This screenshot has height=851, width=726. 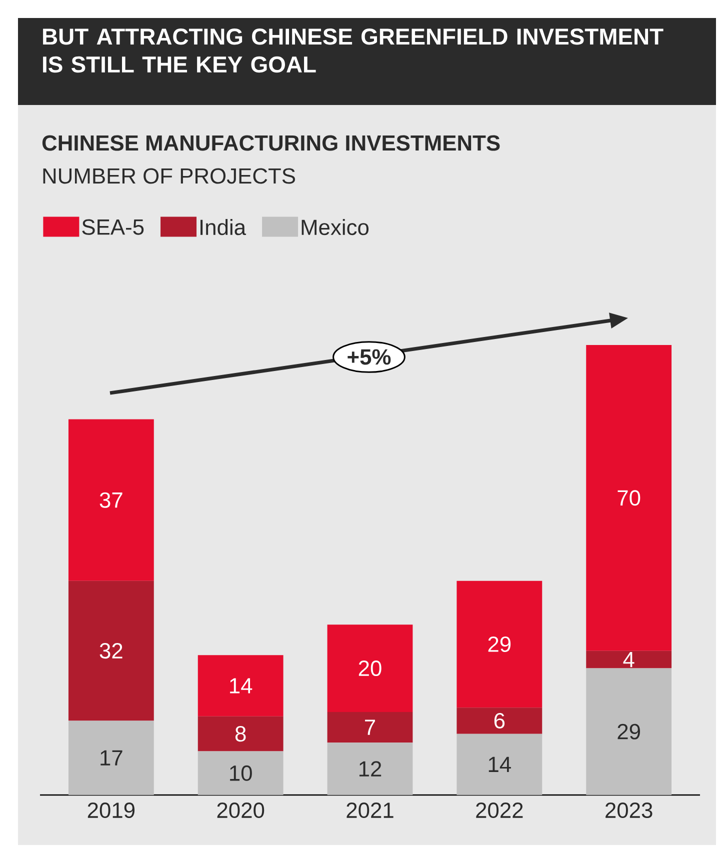 What do you see at coordinates (169, 176) in the screenshot?
I see `text: NUMBER OF PROJECTS` at bounding box center [169, 176].